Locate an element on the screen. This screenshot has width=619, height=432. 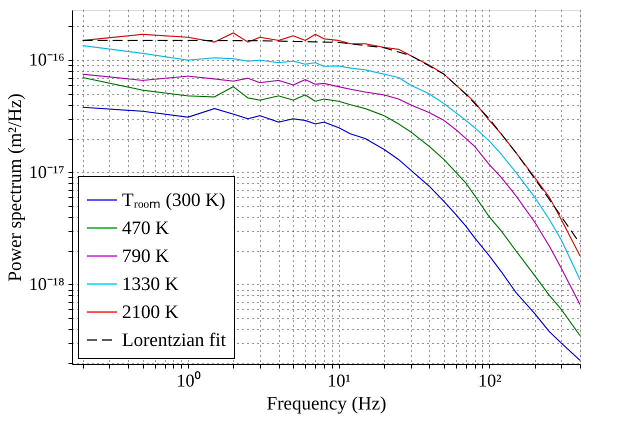
legend-label: 2100 K is located at coordinates (150, 312).